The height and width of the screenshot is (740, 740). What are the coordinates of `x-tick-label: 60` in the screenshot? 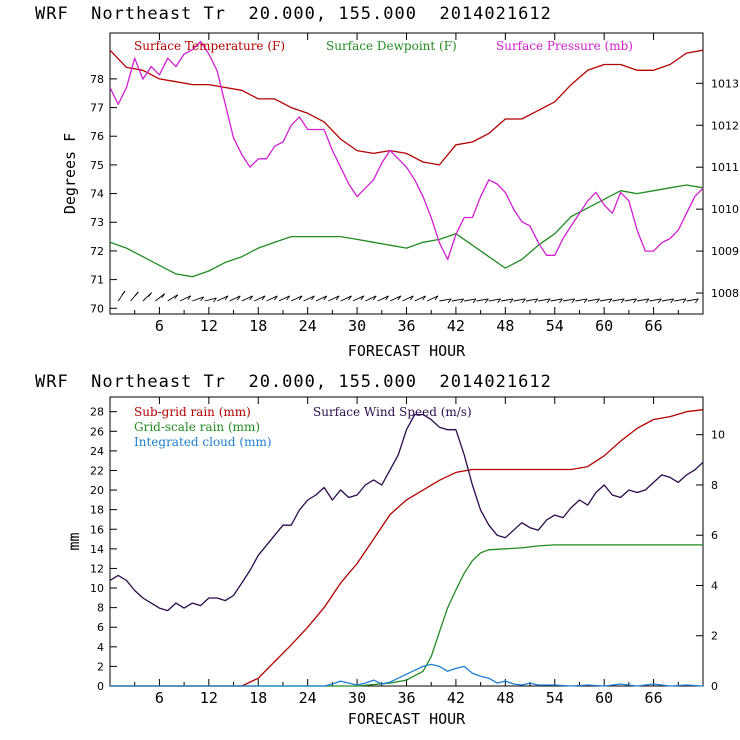 It's located at (604, 698).